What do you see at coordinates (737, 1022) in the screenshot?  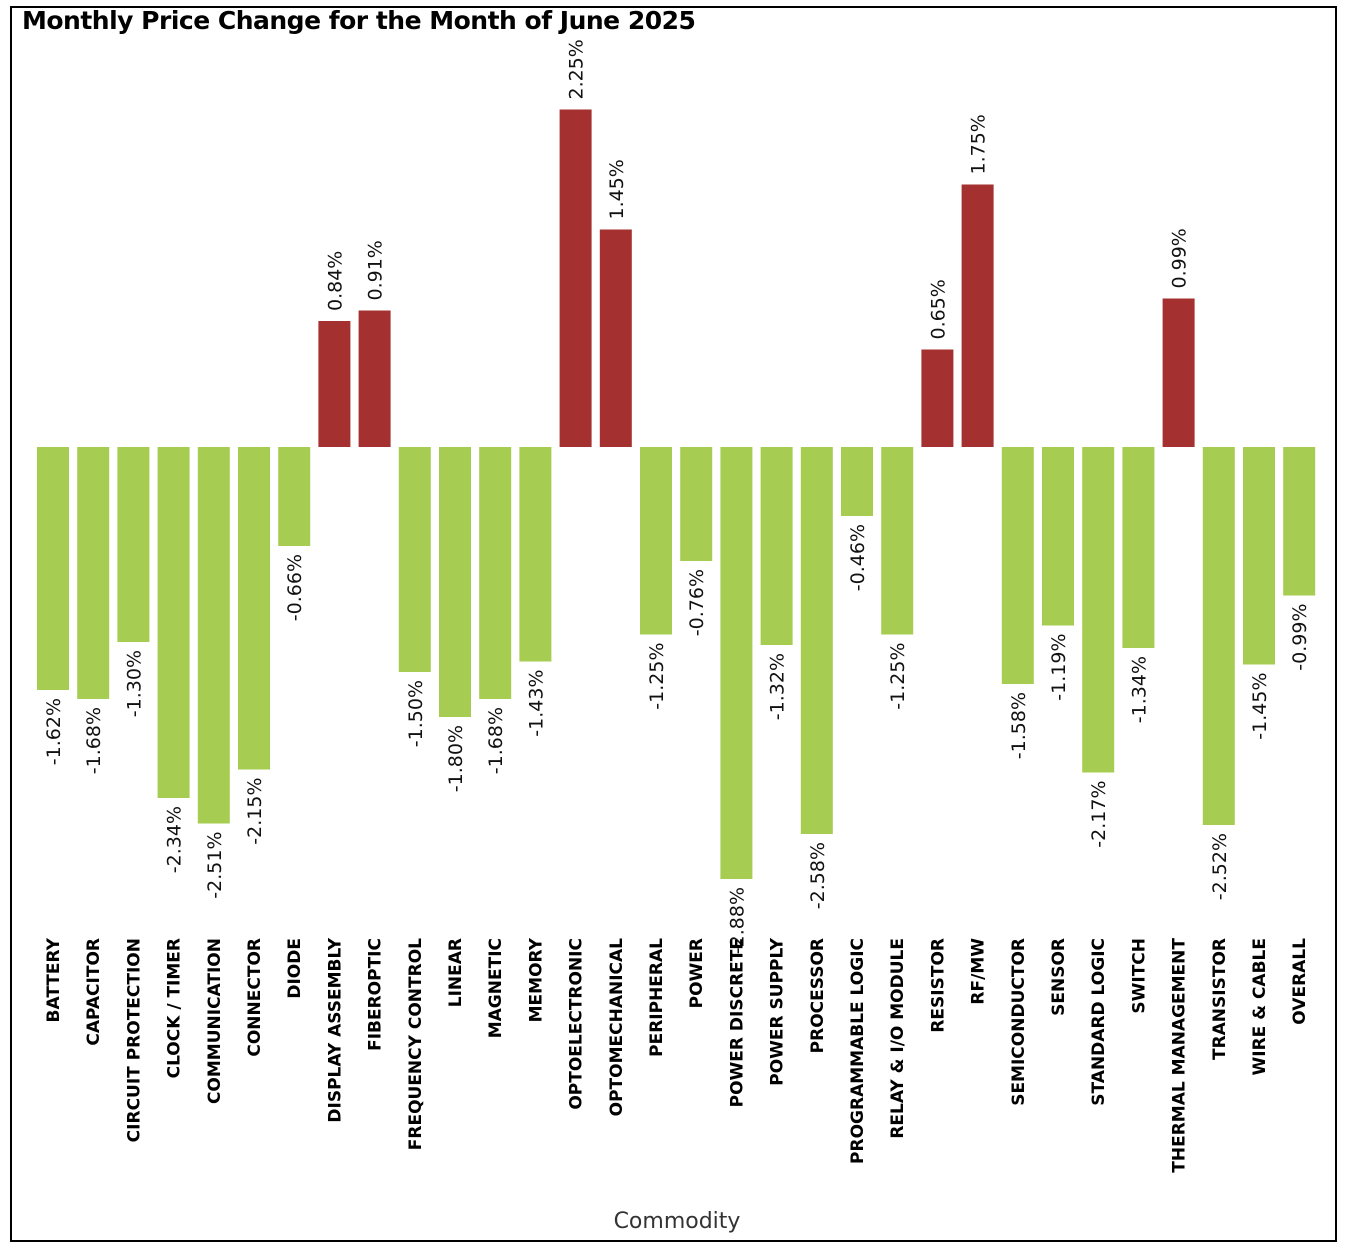 I see `category-tick-label-17: POWER DISCRETE` at bounding box center [737, 1022].